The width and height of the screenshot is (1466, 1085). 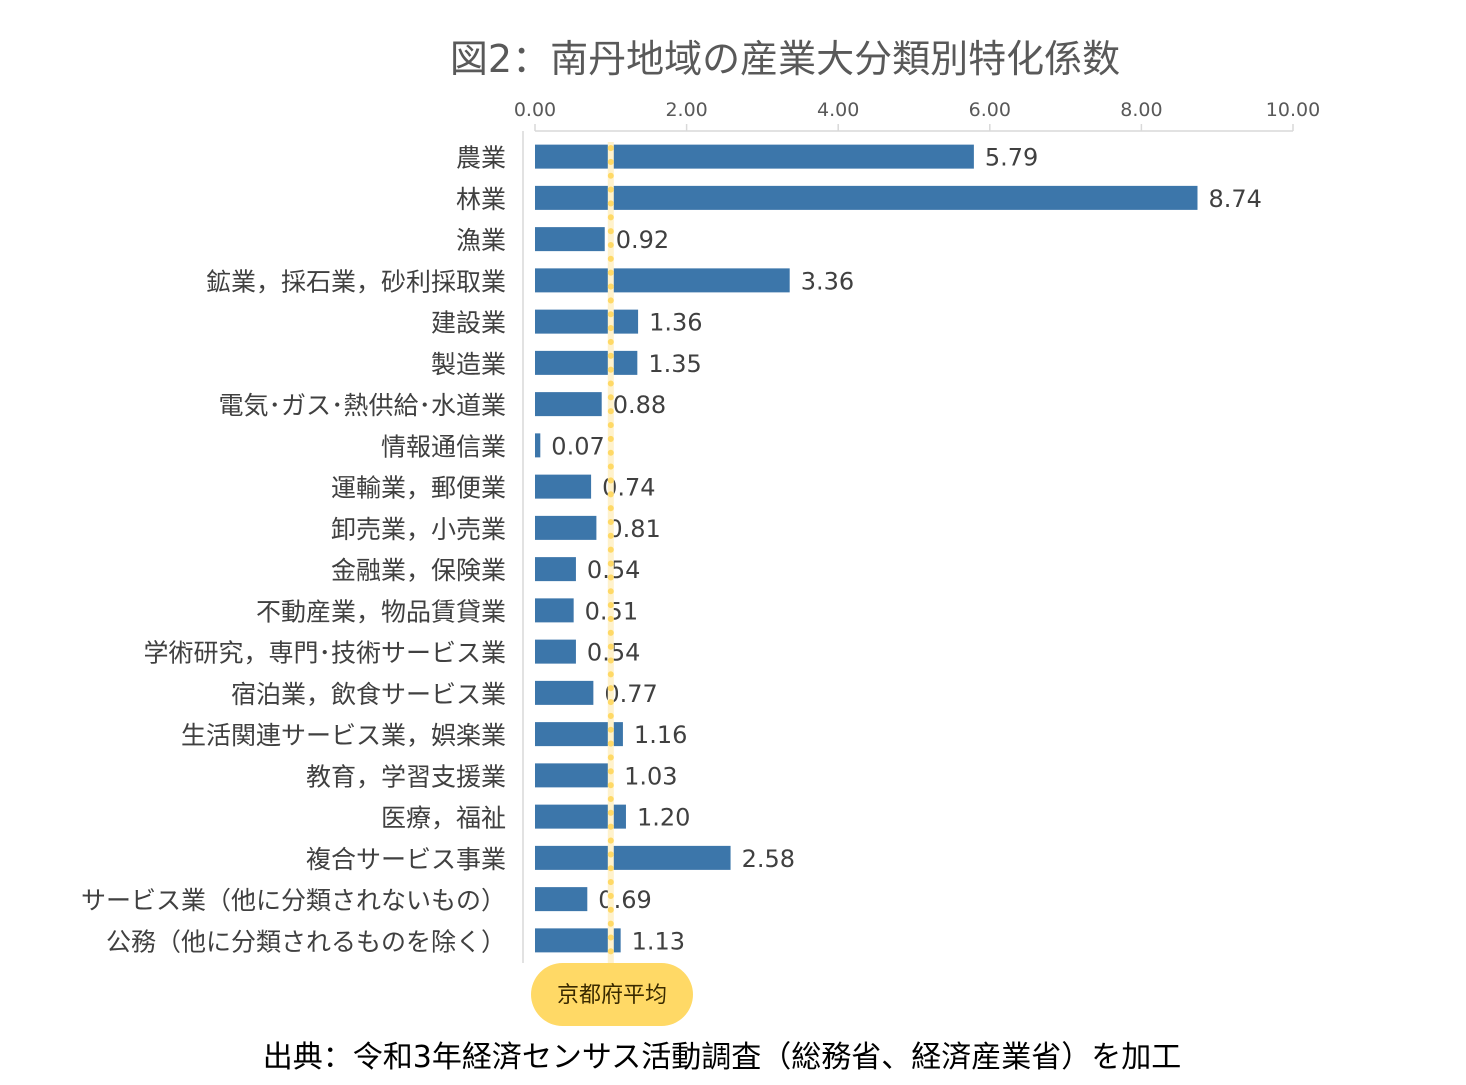 What do you see at coordinates (990, 110) in the screenshot?
I see `x-tick-label: 6.00` at bounding box center [990, 110].